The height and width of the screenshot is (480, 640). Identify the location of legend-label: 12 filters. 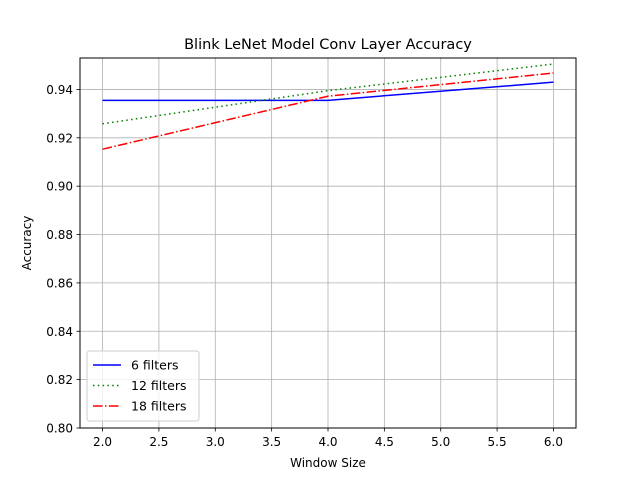
(158, 385).